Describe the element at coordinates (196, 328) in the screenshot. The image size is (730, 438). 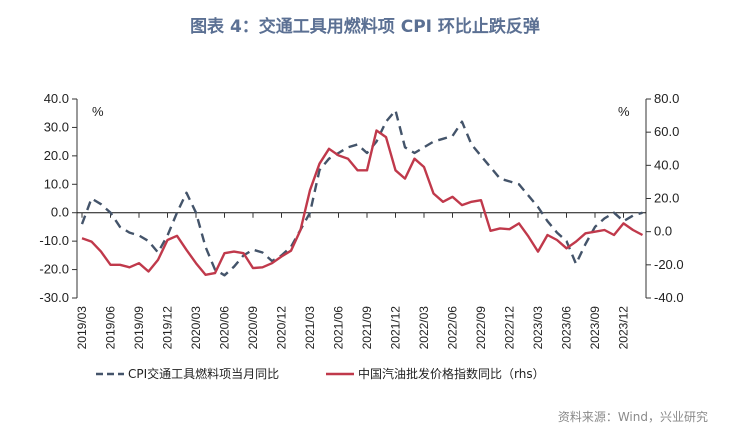
I see `x-tick-label: 2020/03` at that location.